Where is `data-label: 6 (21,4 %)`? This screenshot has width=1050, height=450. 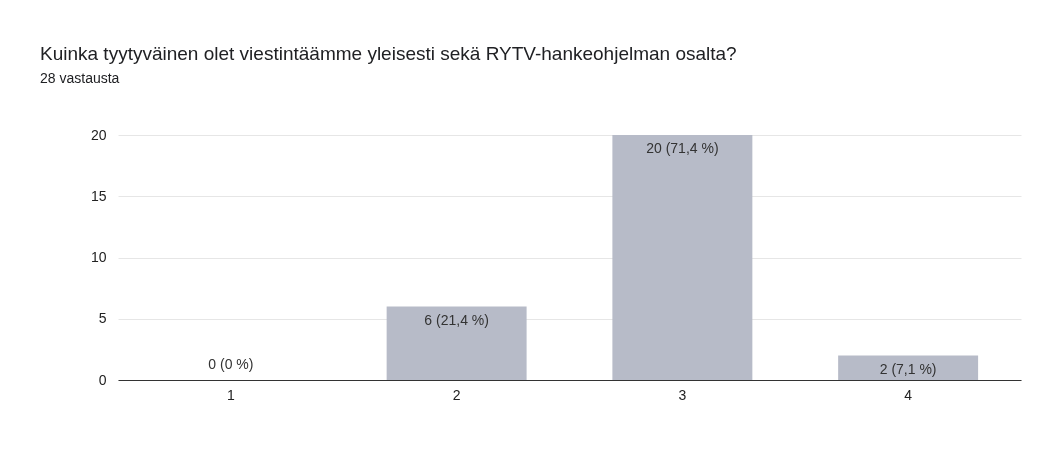
data-label: 6 (21,4 %) is located at coordinates (456, 319).